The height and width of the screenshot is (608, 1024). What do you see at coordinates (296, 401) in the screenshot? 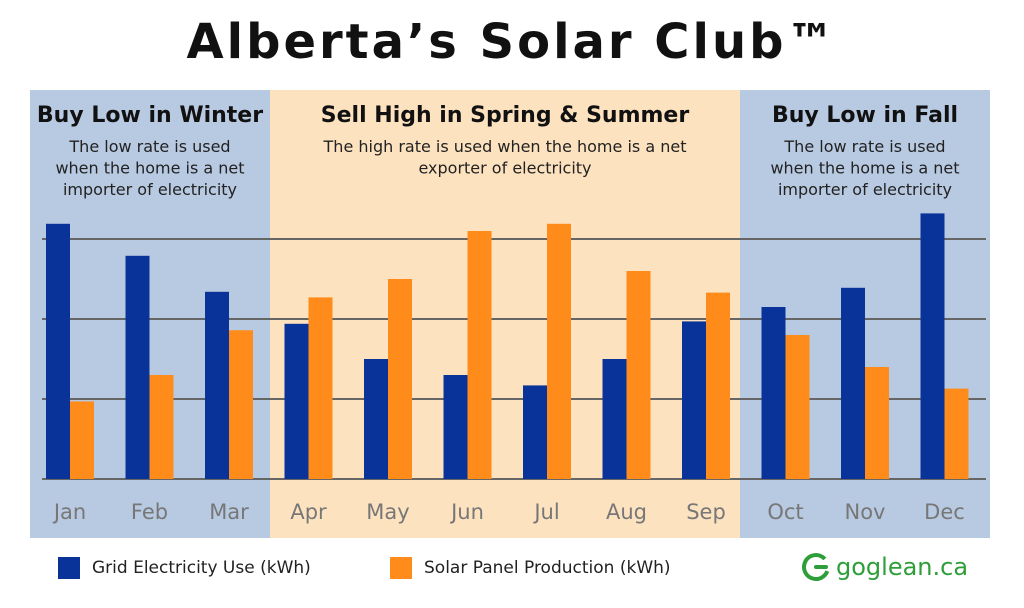
I see `bar-grid-use-apr` at bounding box center [296, 401].